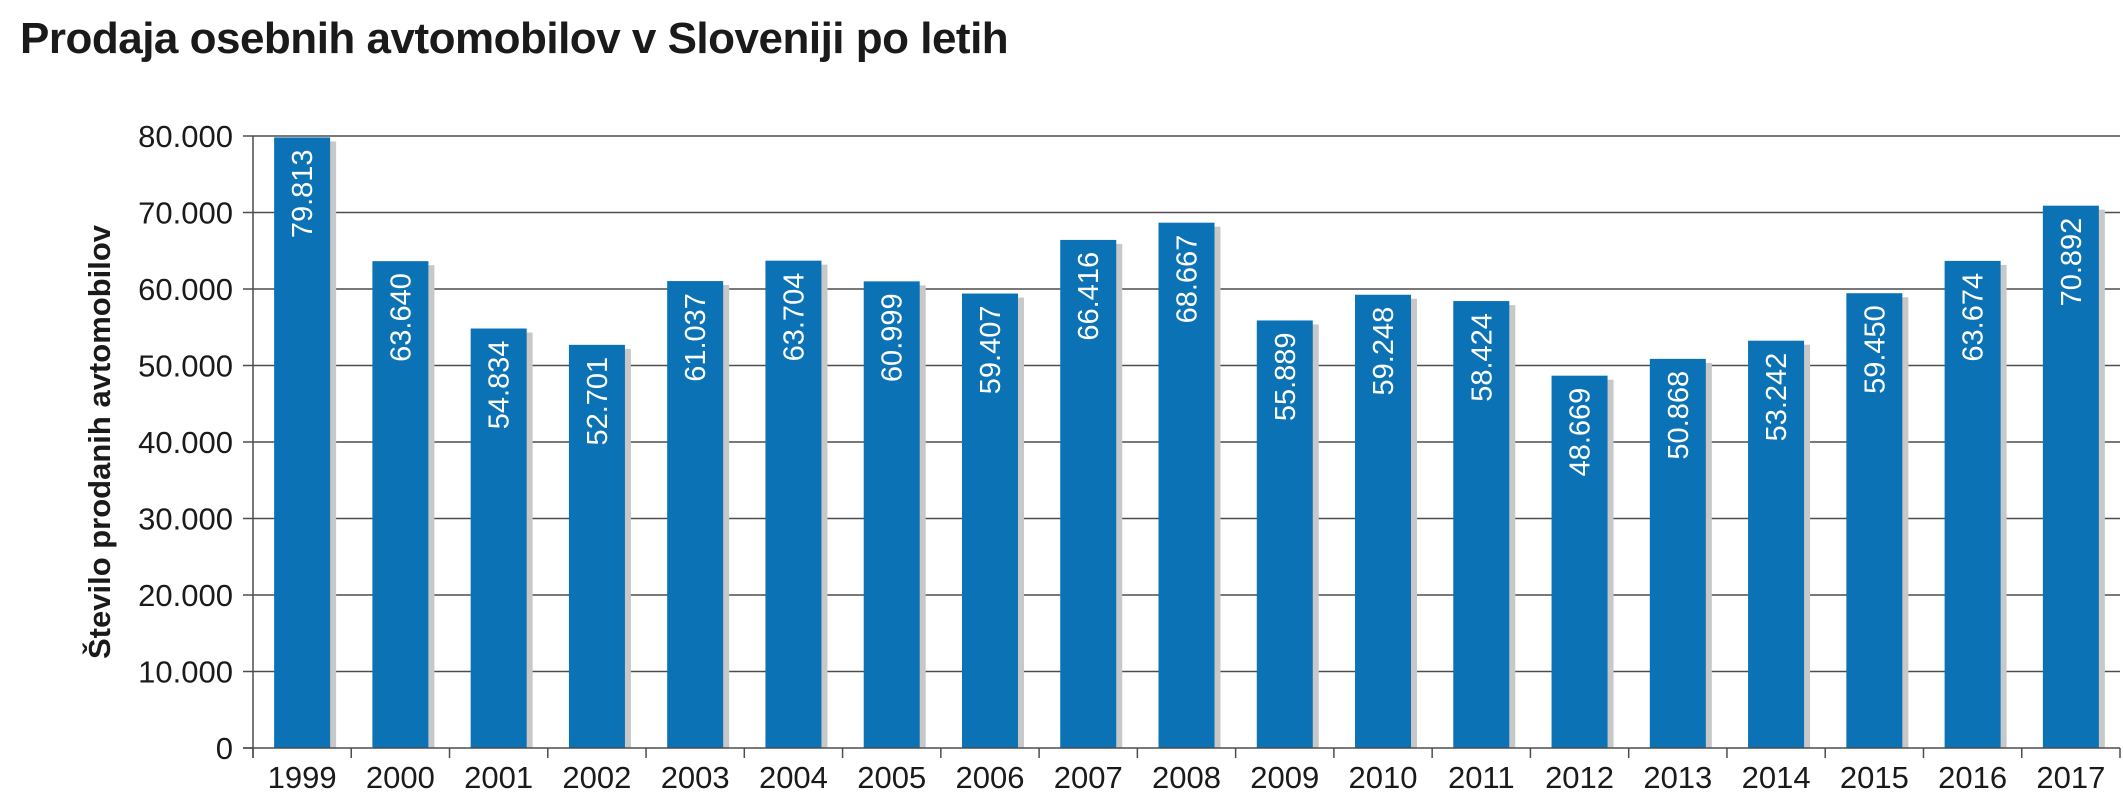 This screenshot has height=809, width=2123. Describe the element at coordinates (1284, 534) in the screenshot. I see `bar-2009` at that location.